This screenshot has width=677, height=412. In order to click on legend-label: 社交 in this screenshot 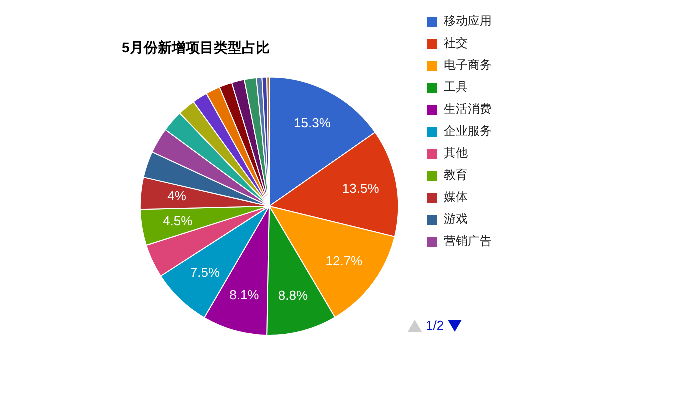, I will do `click(456, 43)`.